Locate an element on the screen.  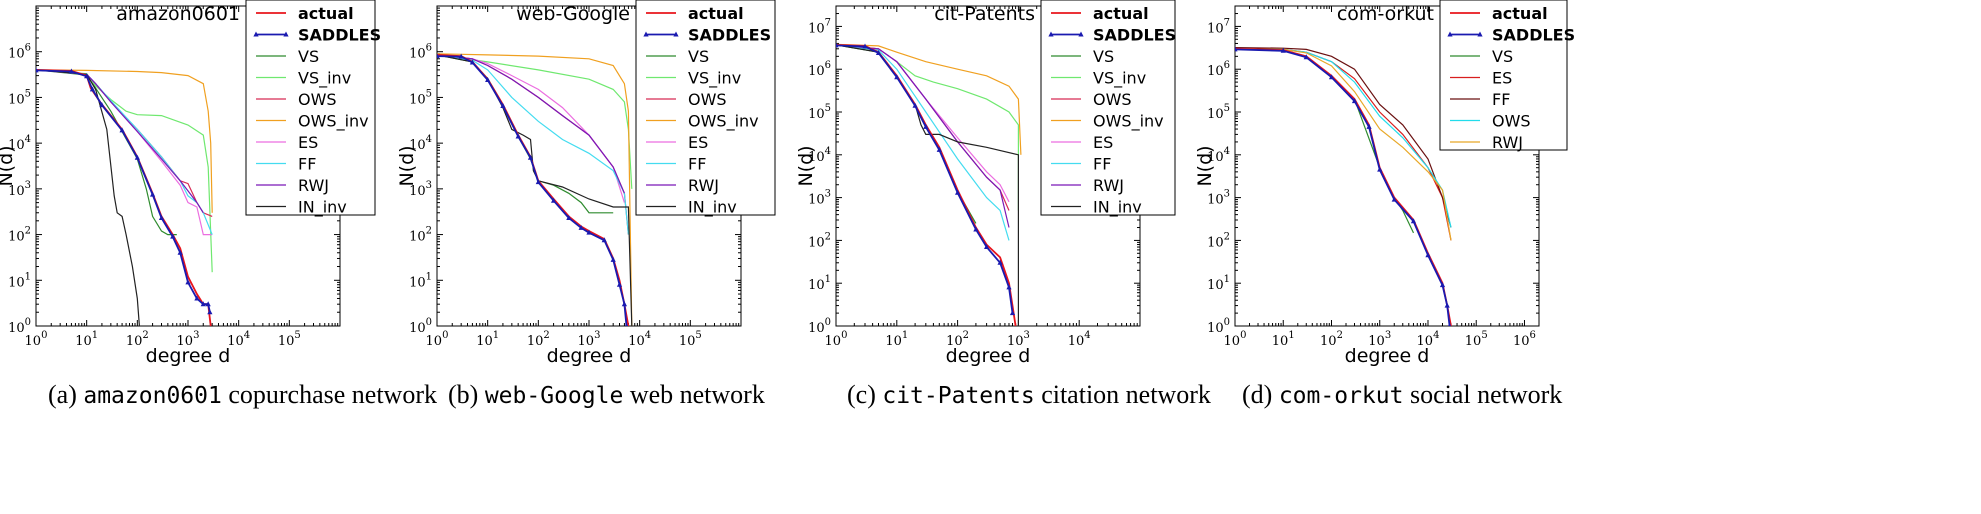
y-axis-label: N(d) is located at coordinates (806, 165).